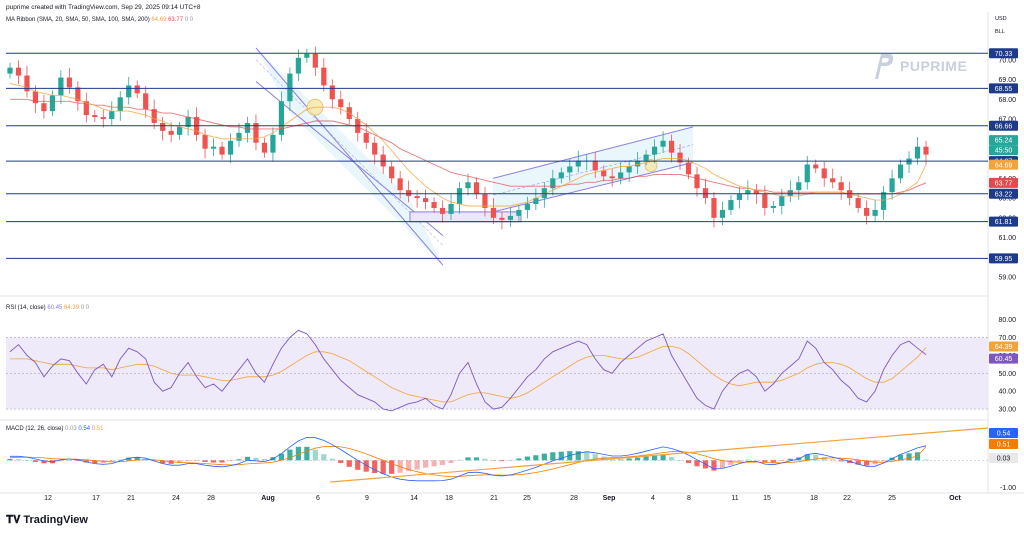 The image size is (1024, 540). I want to click on price-badge-text-9: 61.81, so click(1004, 222).